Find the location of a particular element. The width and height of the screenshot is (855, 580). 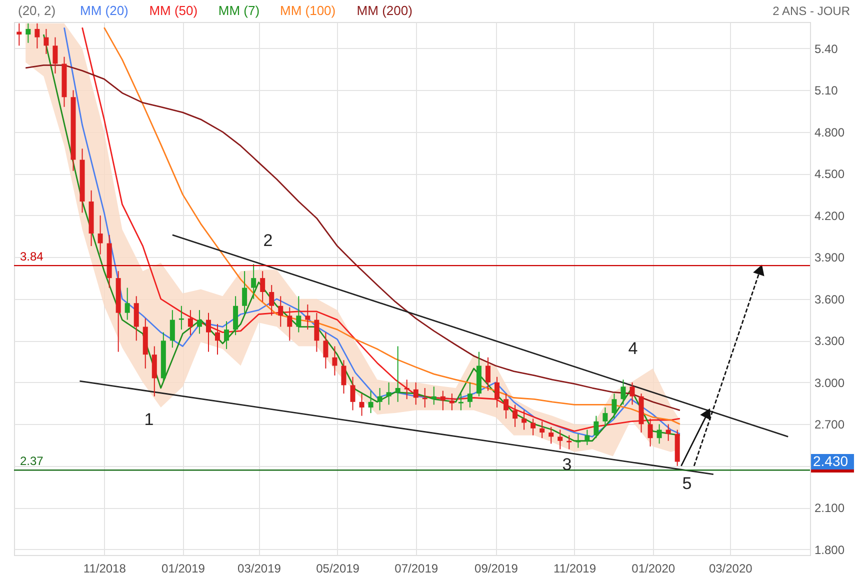

x-tick-label: 07/2019 is located at coordinates (416, 569).